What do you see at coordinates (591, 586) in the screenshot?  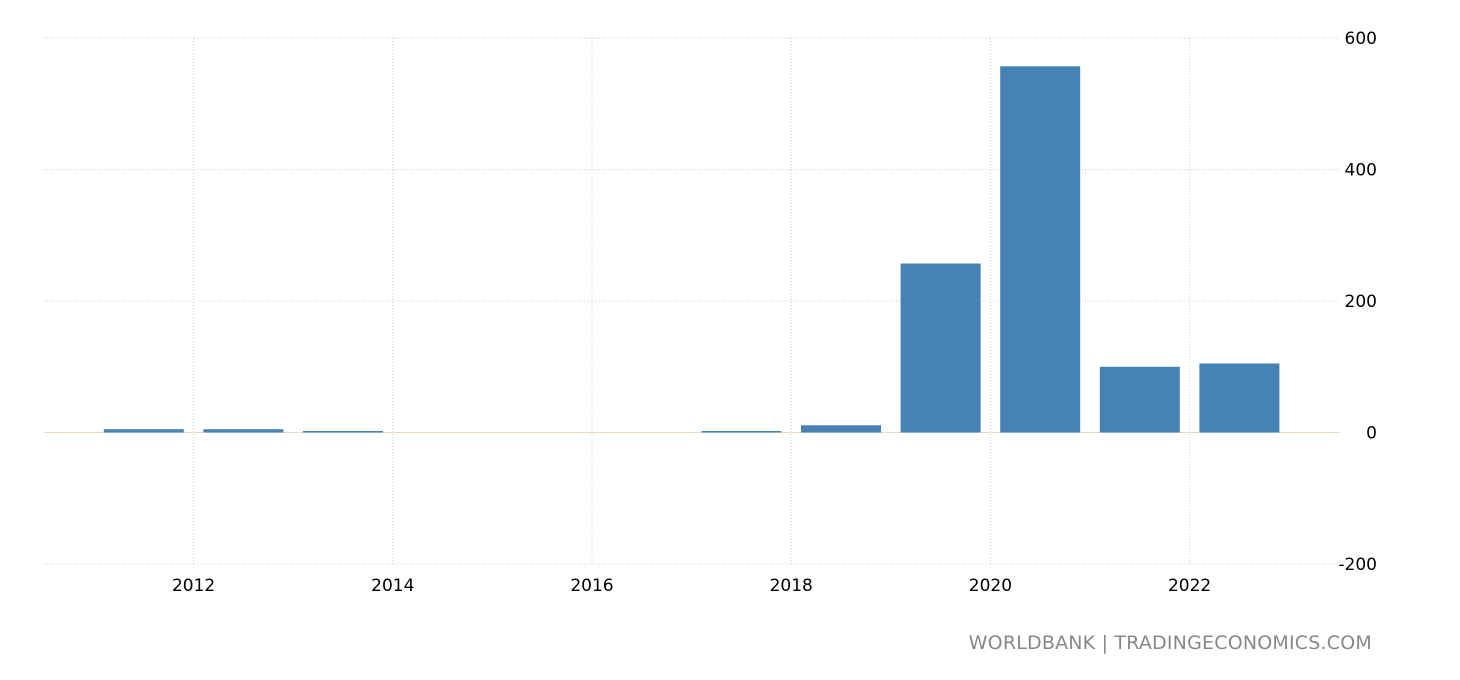 I see `x-tick-label: 2016` at bounding box center [591, 586].